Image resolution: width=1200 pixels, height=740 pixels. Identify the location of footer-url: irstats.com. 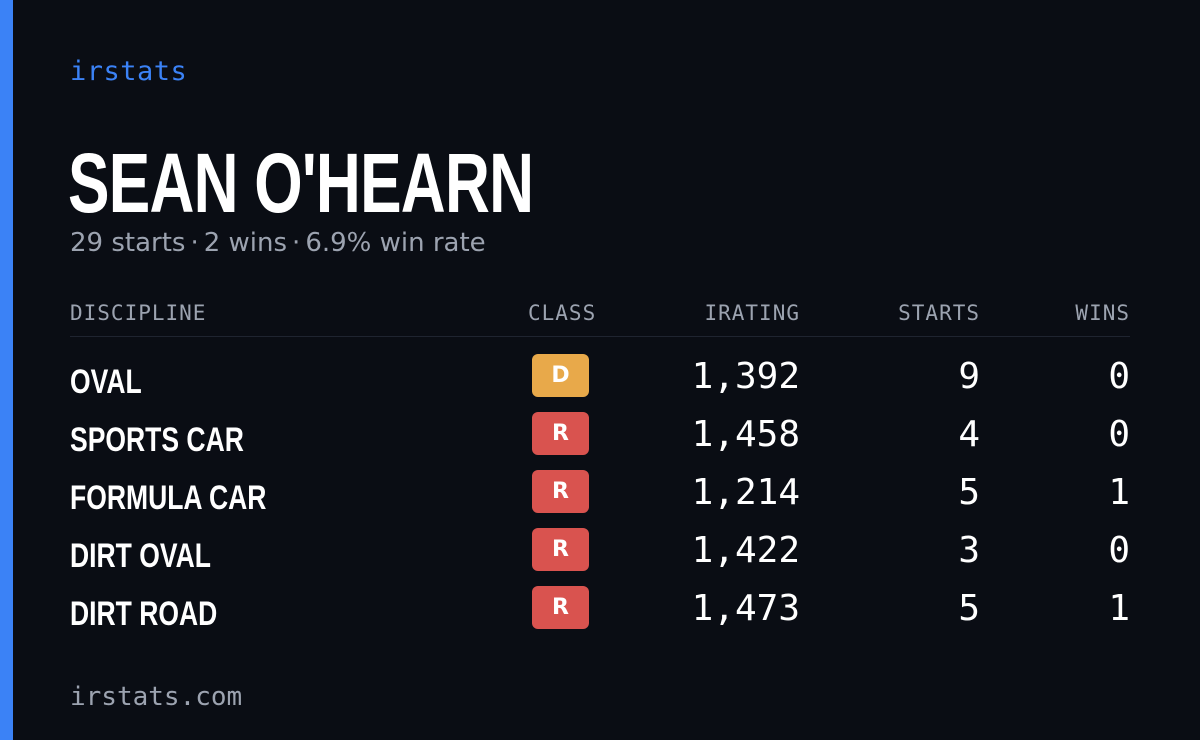
(156, 697).